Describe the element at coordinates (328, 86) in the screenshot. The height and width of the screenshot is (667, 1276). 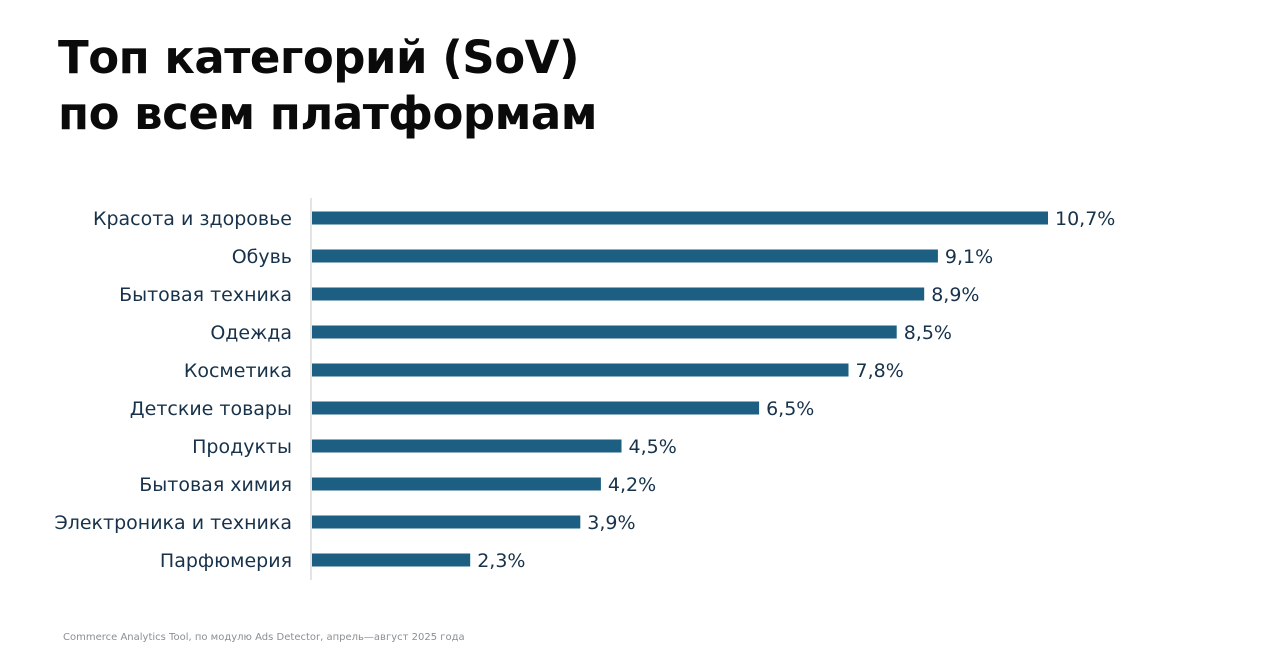
I see `page-title: Топ категорий (SoV) по всем платформам` at that location.